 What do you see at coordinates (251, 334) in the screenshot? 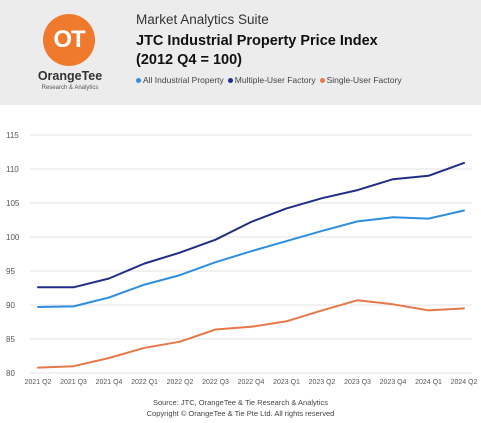
I see `series-line` at bounding box center [251, 334].